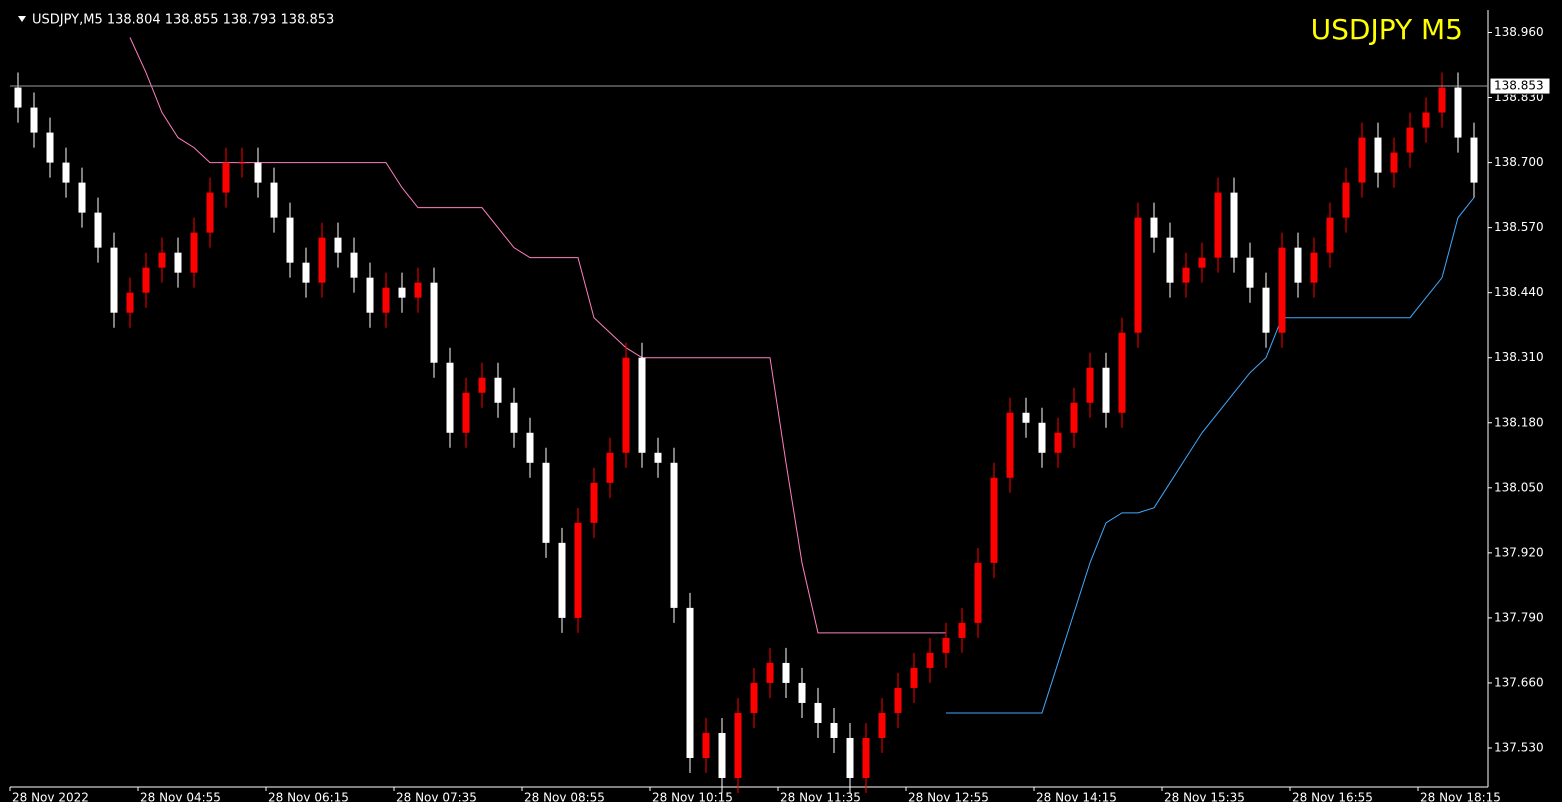 This screenshot has height=802, width=1562. What do you see at coordinates (1332, 796) in the screenshot?
I see `x-tick-label: 28 Nov 16:55` at bounding box center [1332, 796].